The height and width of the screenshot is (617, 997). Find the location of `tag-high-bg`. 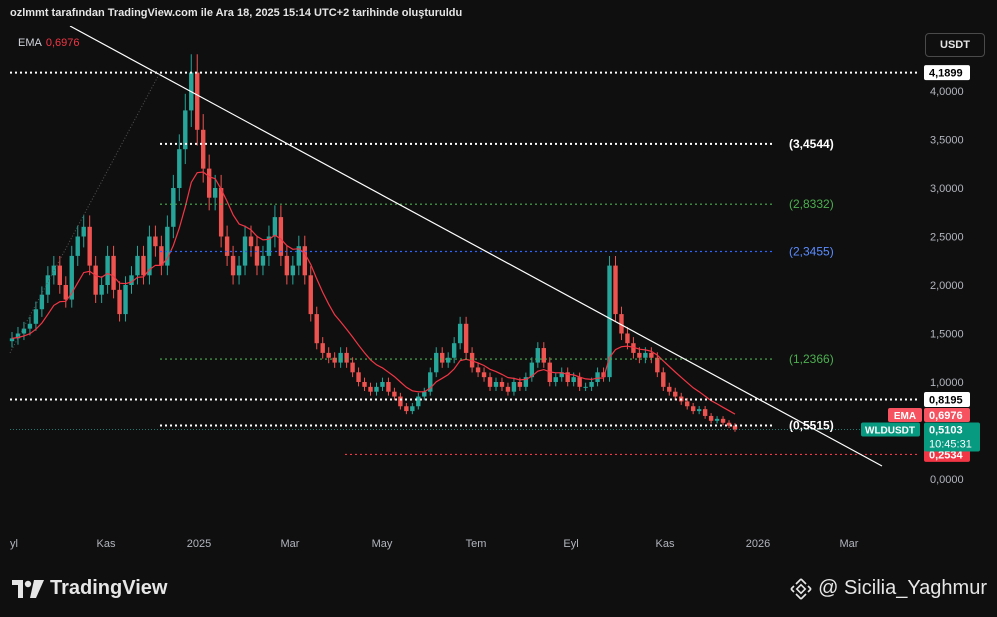

tag-high-bg is located at coordinates (947, 73).